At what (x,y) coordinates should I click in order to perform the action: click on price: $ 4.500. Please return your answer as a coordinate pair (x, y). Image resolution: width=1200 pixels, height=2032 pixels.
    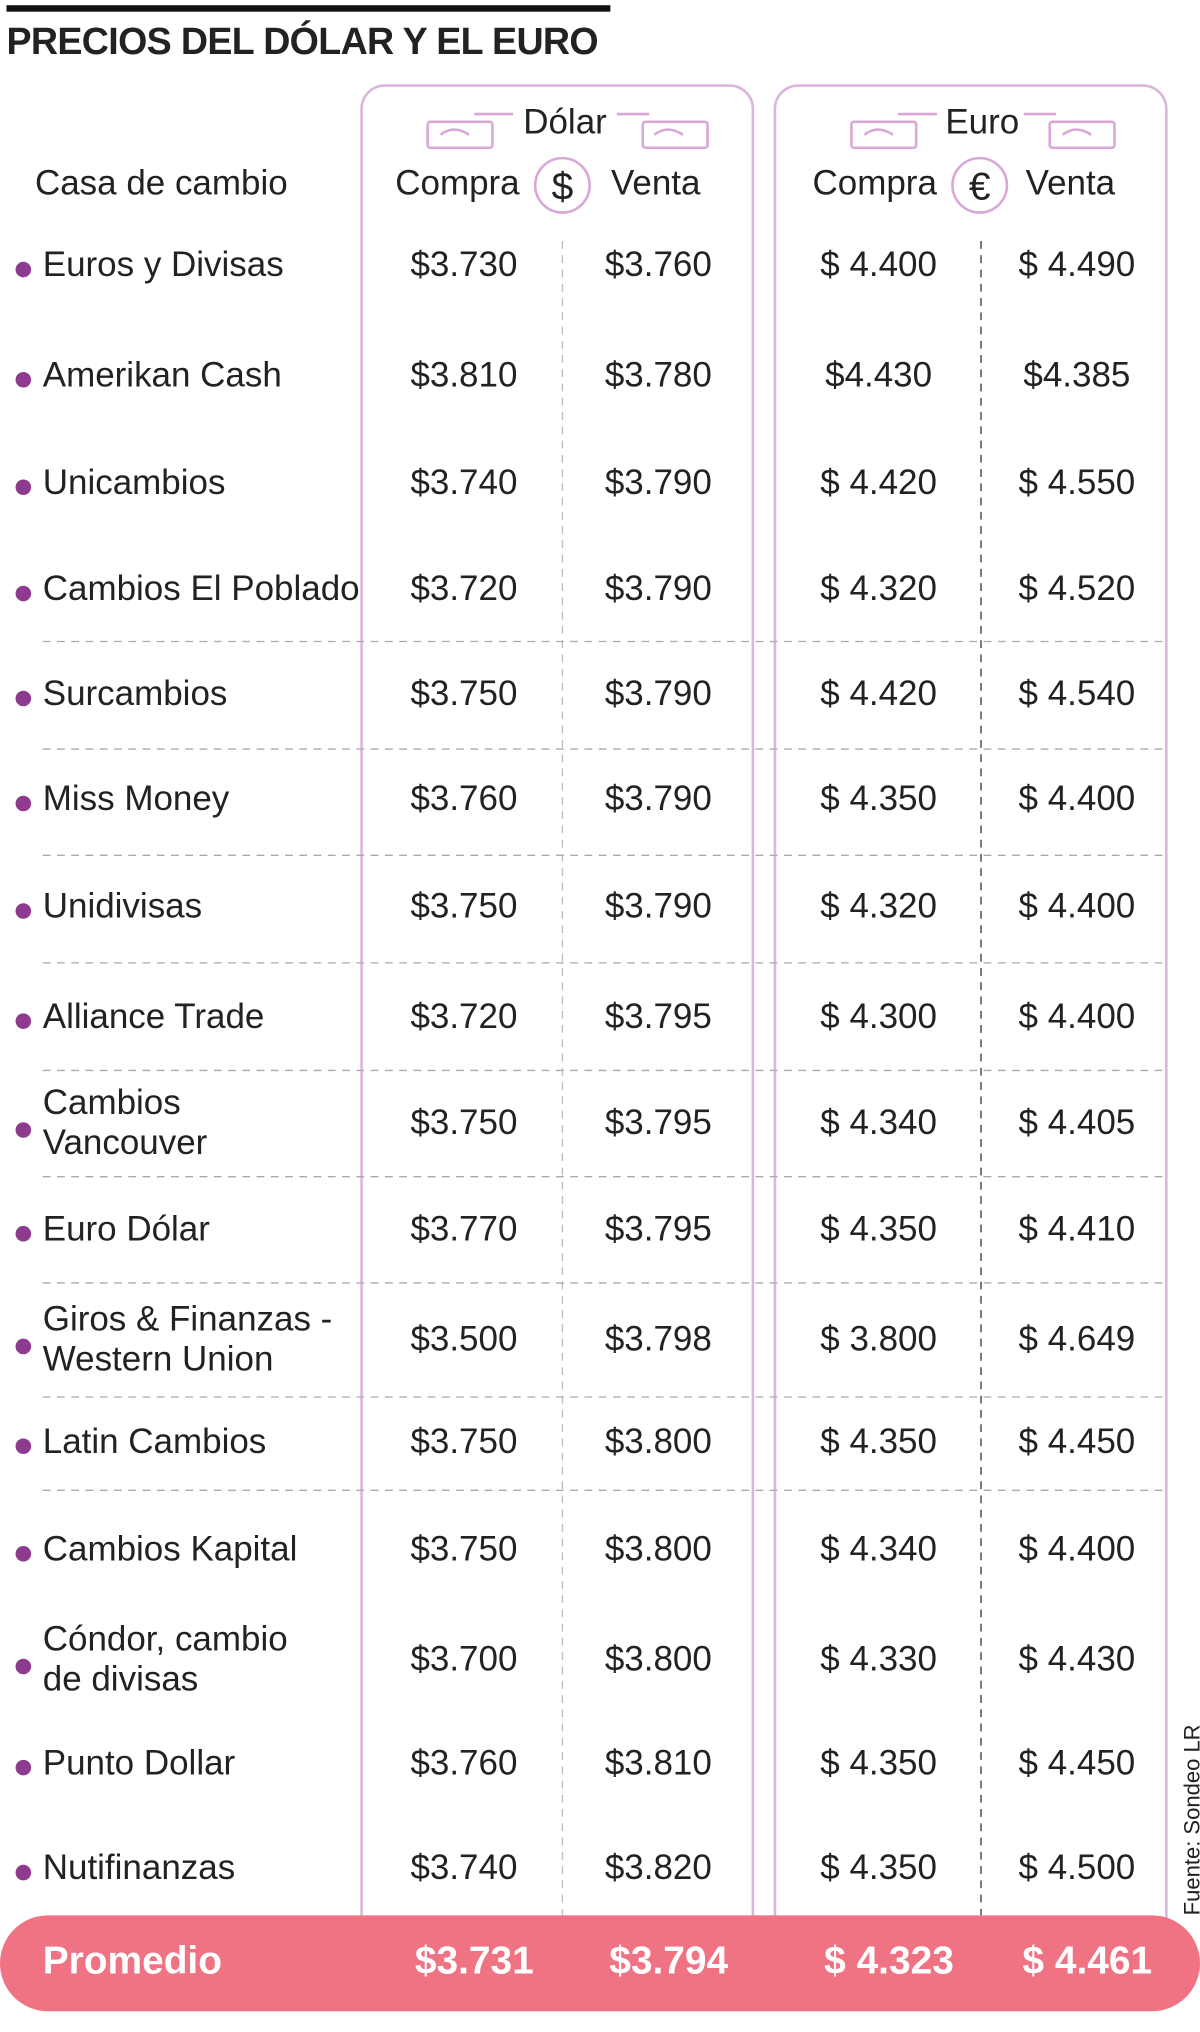
    Looking at the image, I should click on (1077, 1867).